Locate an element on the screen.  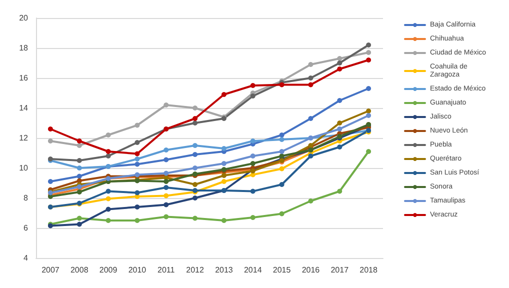
x-tick-label: 2011 is located at coordinates (167, 270).